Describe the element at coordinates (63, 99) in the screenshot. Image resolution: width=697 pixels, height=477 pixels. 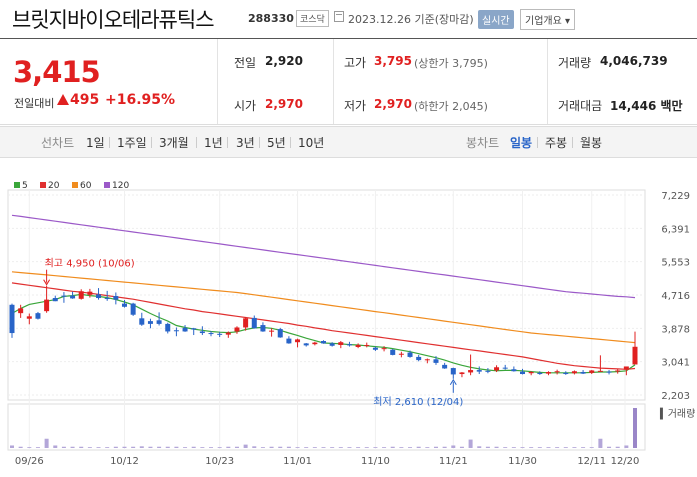
I see `up-arrow-icon` at that location.